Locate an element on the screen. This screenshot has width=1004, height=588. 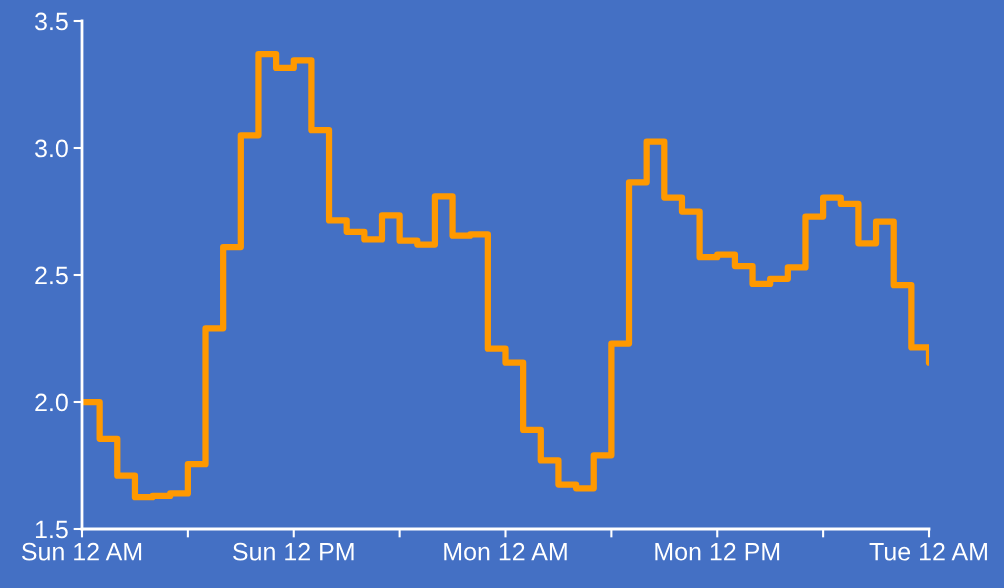
x-tick-label: Sun 12 AM is located at coordinates (81, 551).